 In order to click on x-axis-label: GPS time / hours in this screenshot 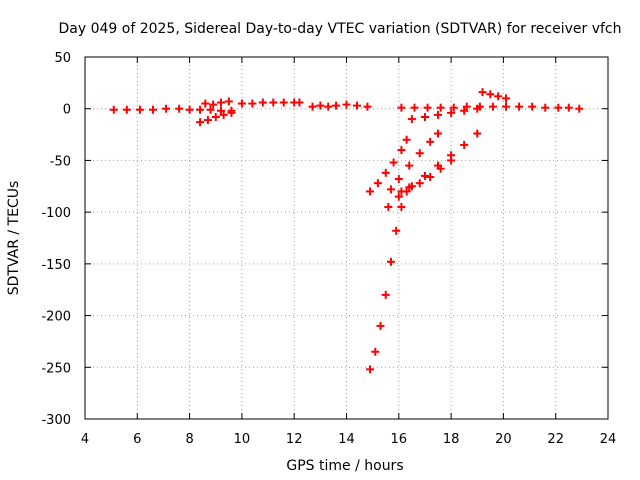, I will do `click(344, 466)`.